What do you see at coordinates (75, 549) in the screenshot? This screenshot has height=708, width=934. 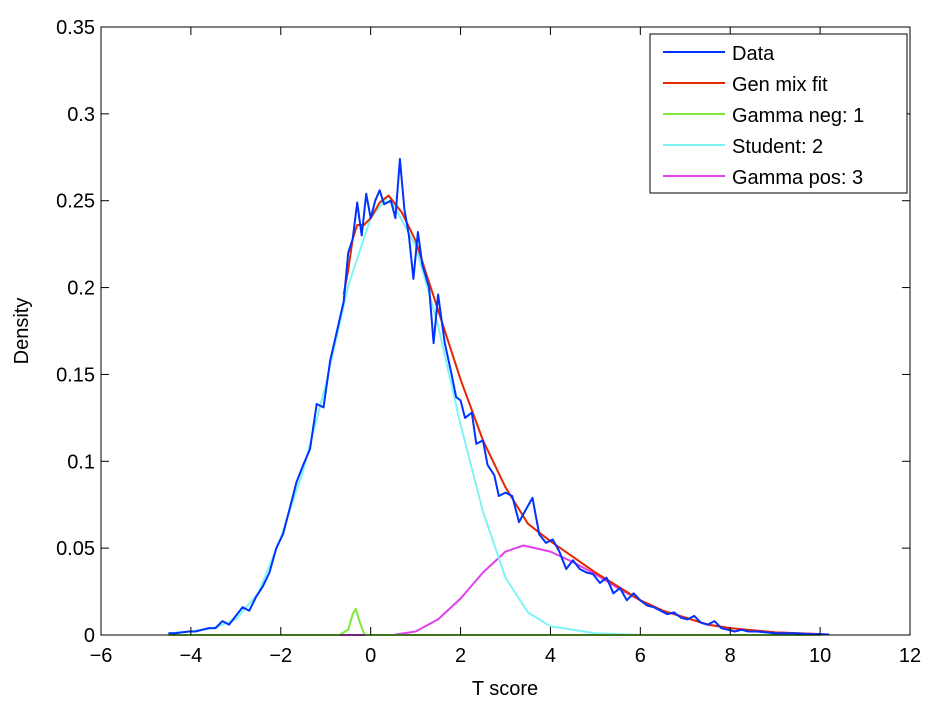 I see `y-tick-label: 0.05` at bounding box center [75, 549].